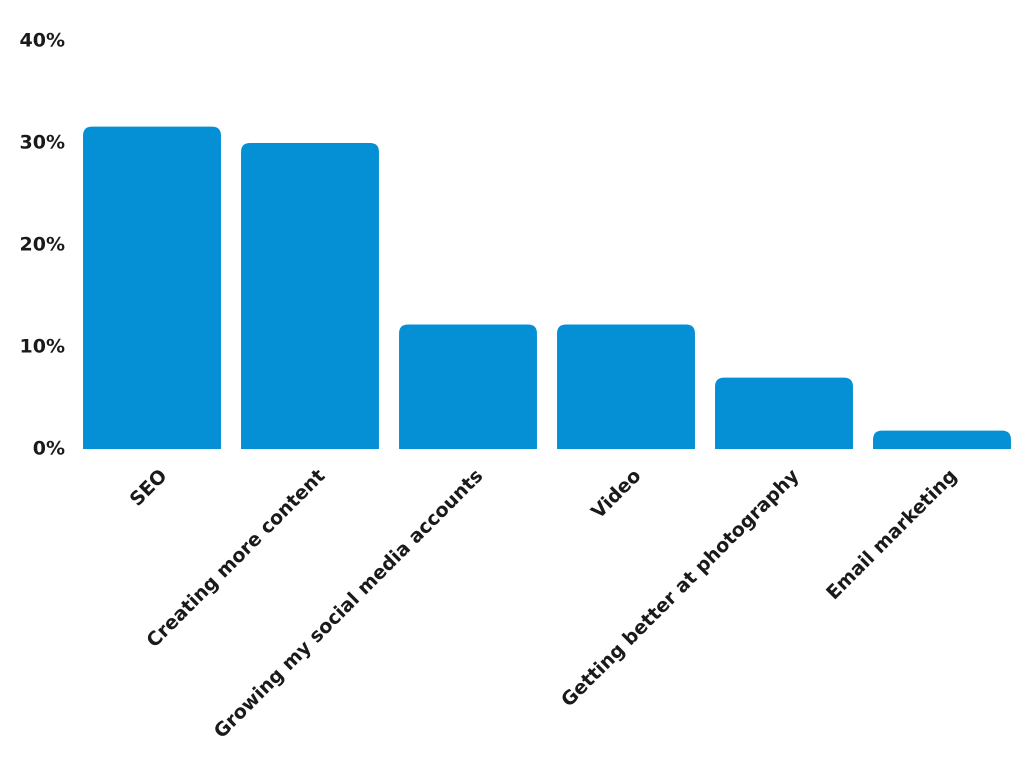 The image size is (1024, 768). I want to click on x-tick-label: Creating more content, so click(235, 558).